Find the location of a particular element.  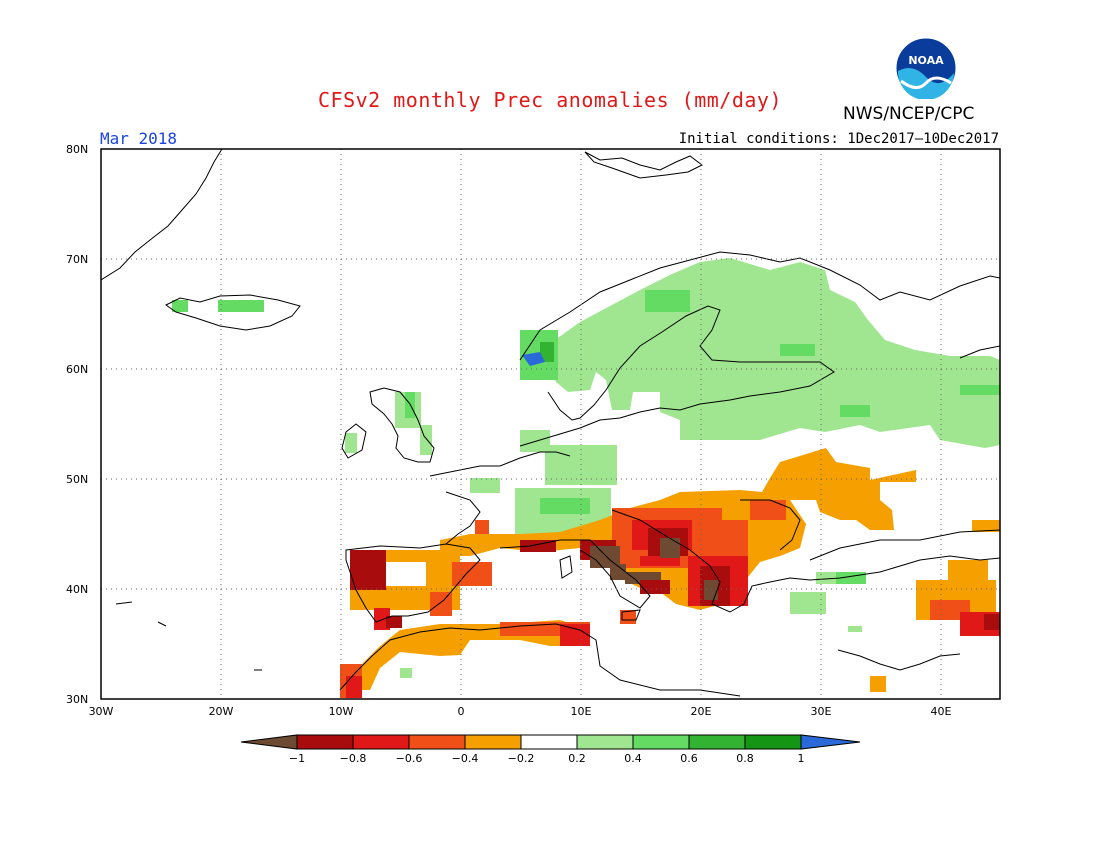

lat-label-40n: 40N is located at coordinates (77, 589).